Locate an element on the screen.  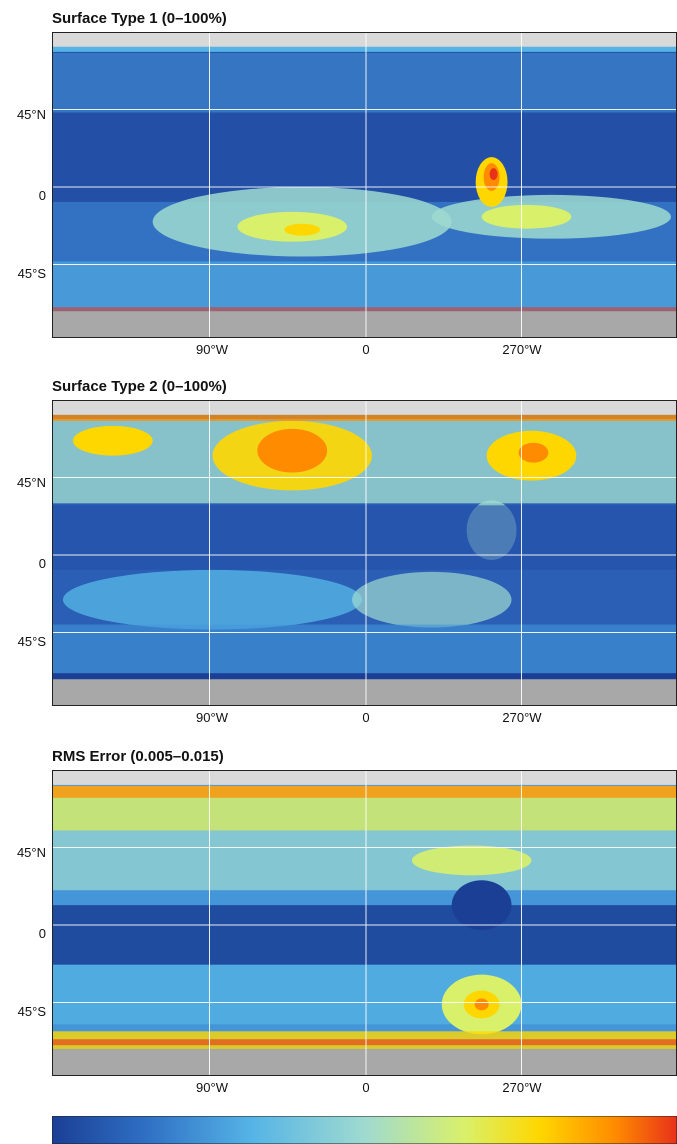
colorbar is located at coordinates (364, 1130).